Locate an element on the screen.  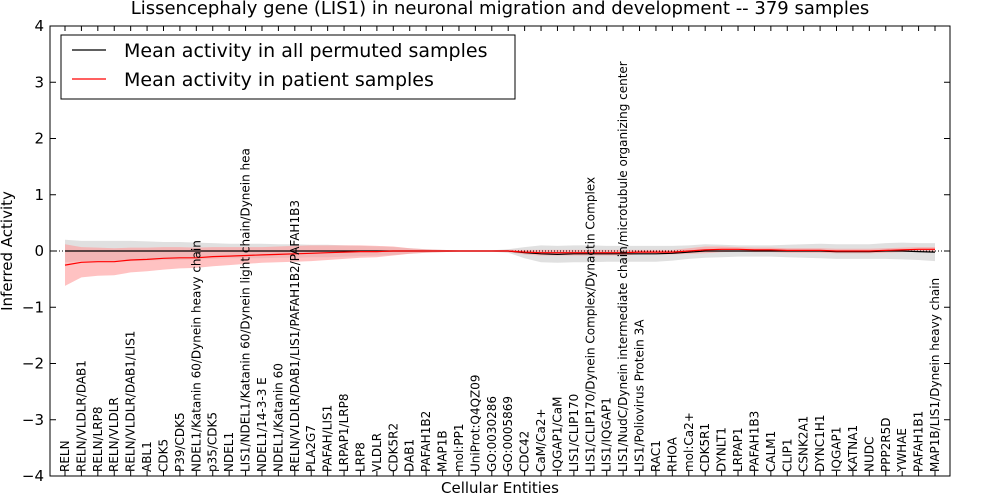
x-tick-label: DYNC1H1 is located at coordinates (820, 443).